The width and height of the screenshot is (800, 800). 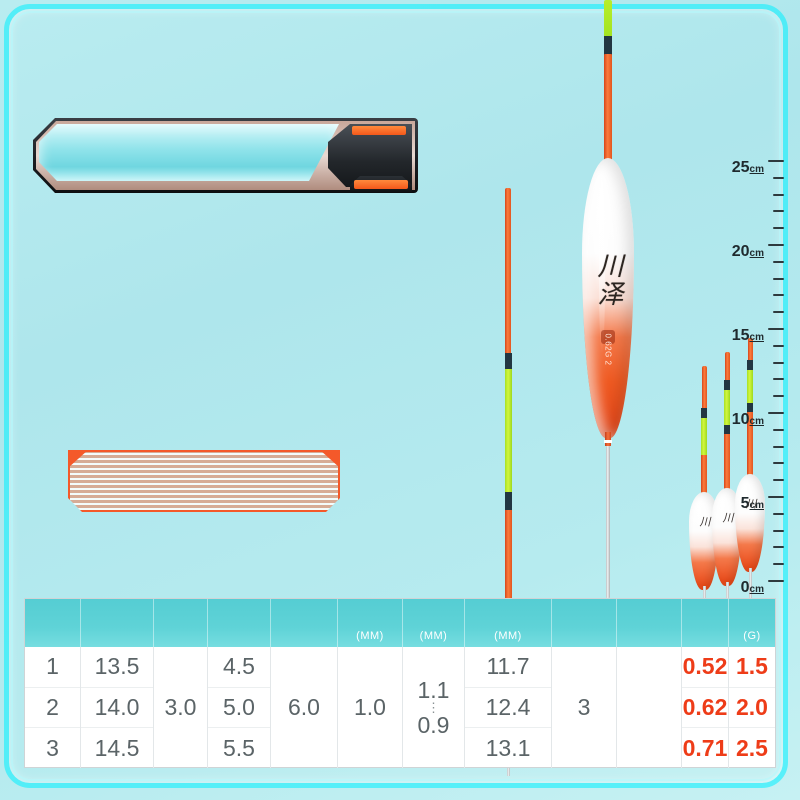 What do you see at coordinates (727, 408) in the screenshot?
I see `antenna-segment-green` at bounding box center [727, 408].